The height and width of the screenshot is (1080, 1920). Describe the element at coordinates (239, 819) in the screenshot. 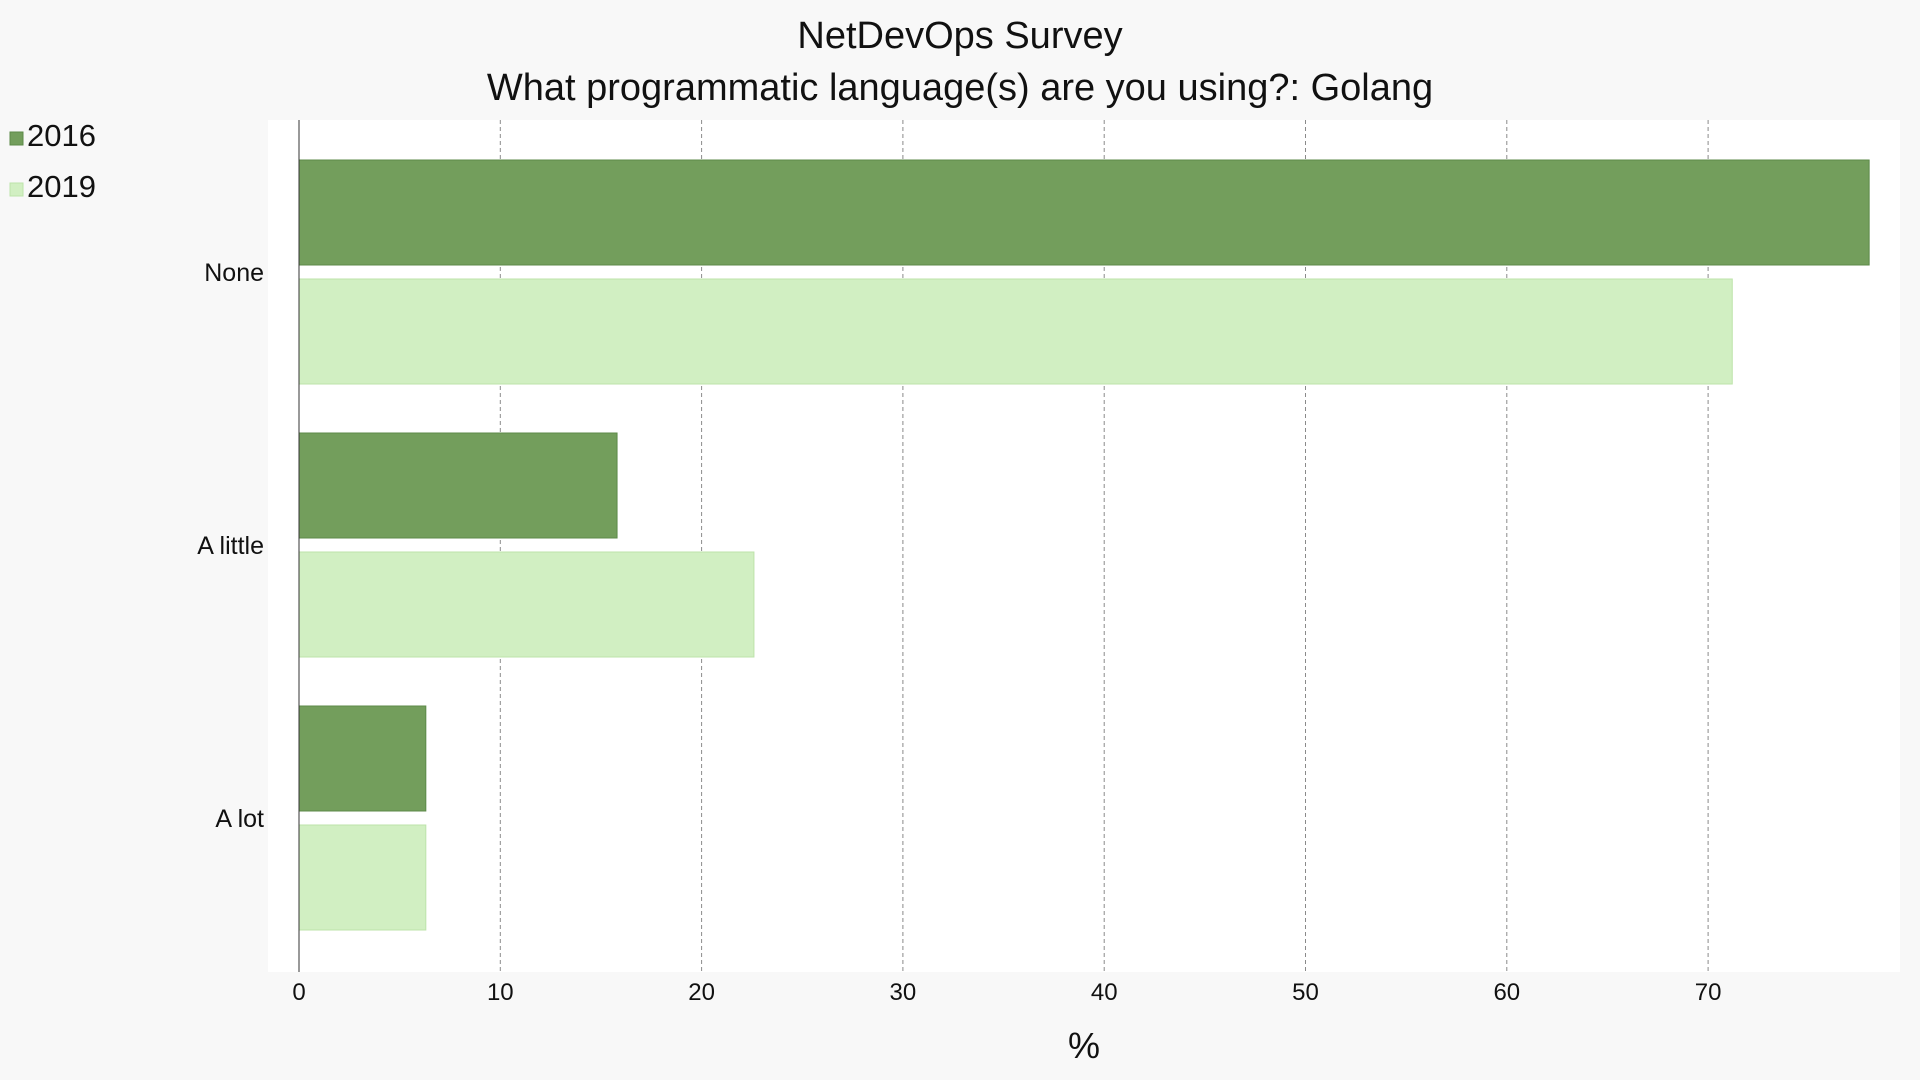

I see `category-label-a-lot: A lot` at that location.